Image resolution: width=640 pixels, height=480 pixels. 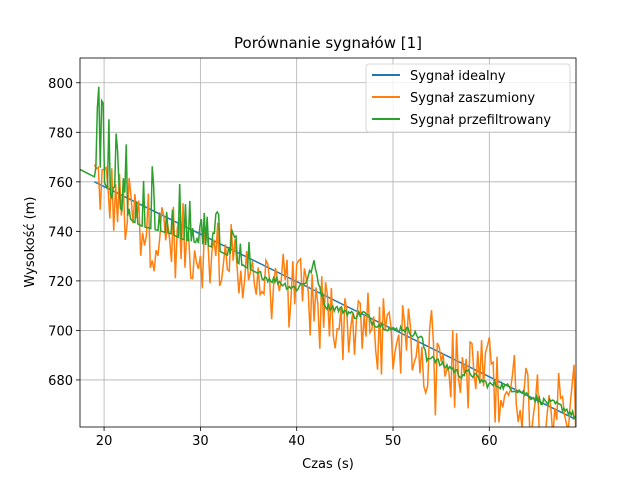 What do you see at coordinates (60, 183) in the screenshot?
I see `y-tick-label: 760` at bounding box center [60, 183].